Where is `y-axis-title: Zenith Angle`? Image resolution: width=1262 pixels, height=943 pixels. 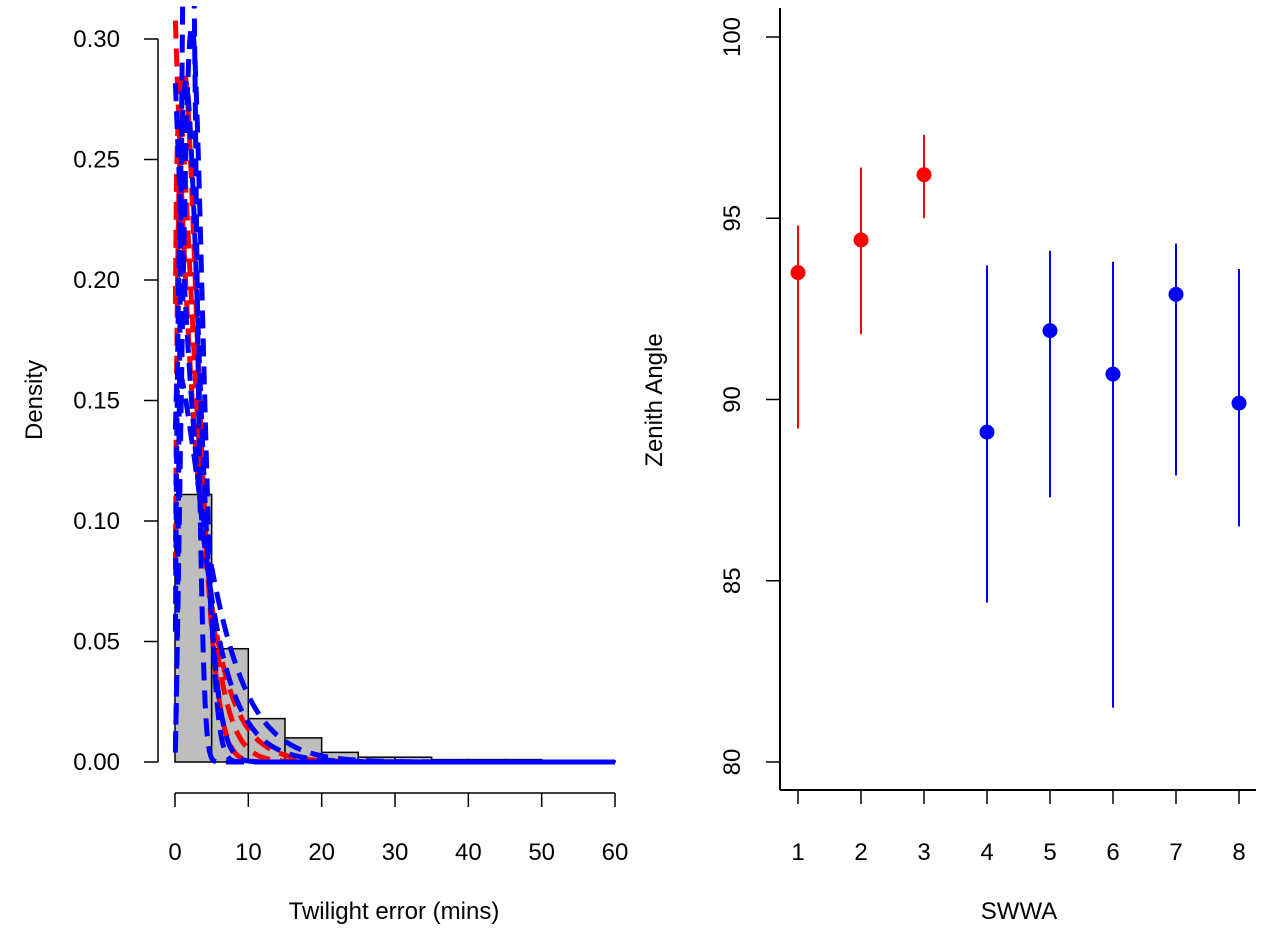 y-axis-title: Zenith Angle is located at coordinates (654, 399).